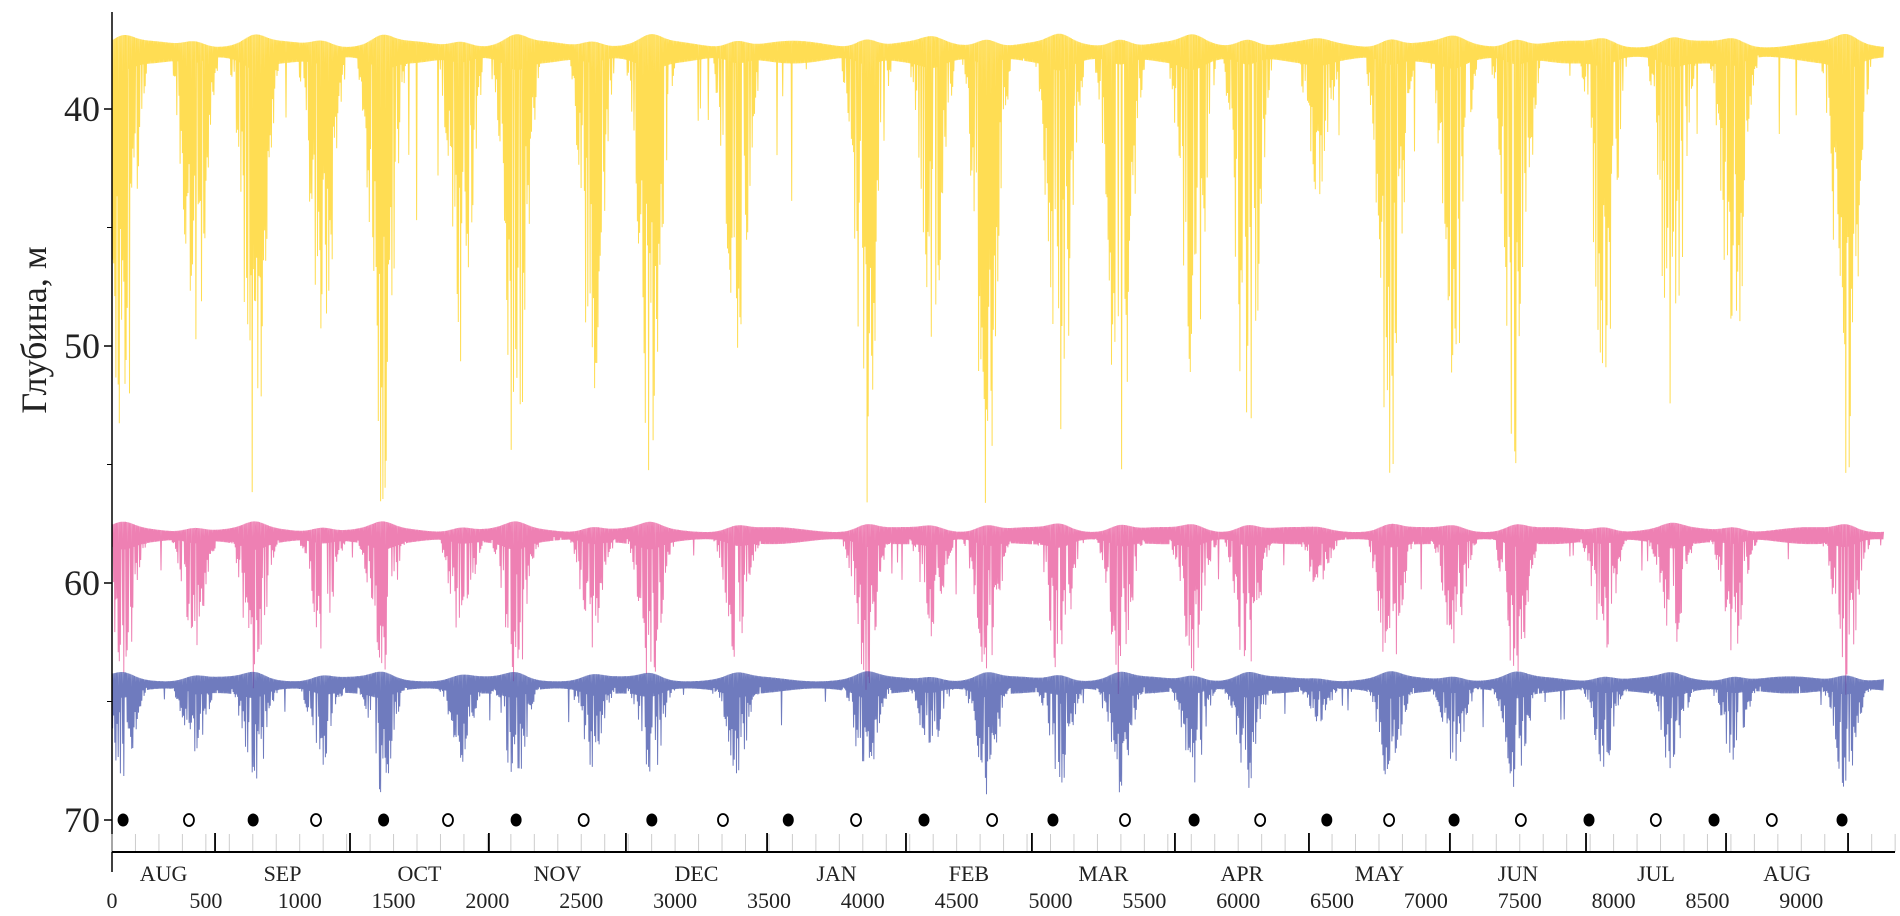 Image resolution: width=1900 pixels, height=916 pixels. I want to click on x-tick-label: 2000, so click(487, 900).